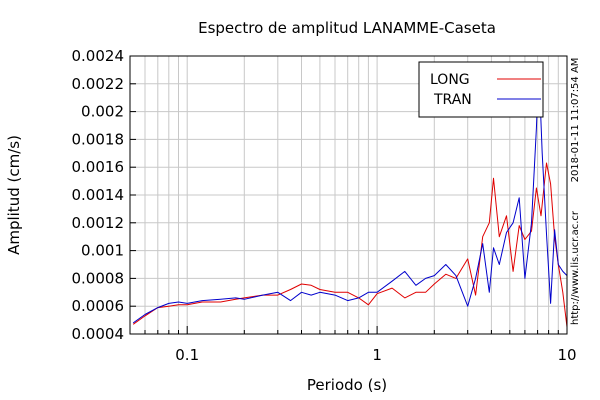 The width and height of the screenshot is (600, 400). I want to click on x-tick-label: 1, so click(377, 355).